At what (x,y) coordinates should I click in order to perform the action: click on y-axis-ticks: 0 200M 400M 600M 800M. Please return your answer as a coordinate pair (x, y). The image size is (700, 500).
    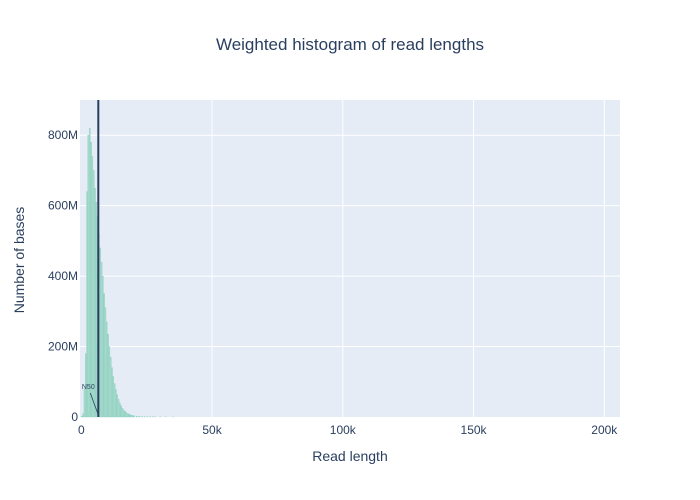
    Looking at the image, I should click on (63, 276).